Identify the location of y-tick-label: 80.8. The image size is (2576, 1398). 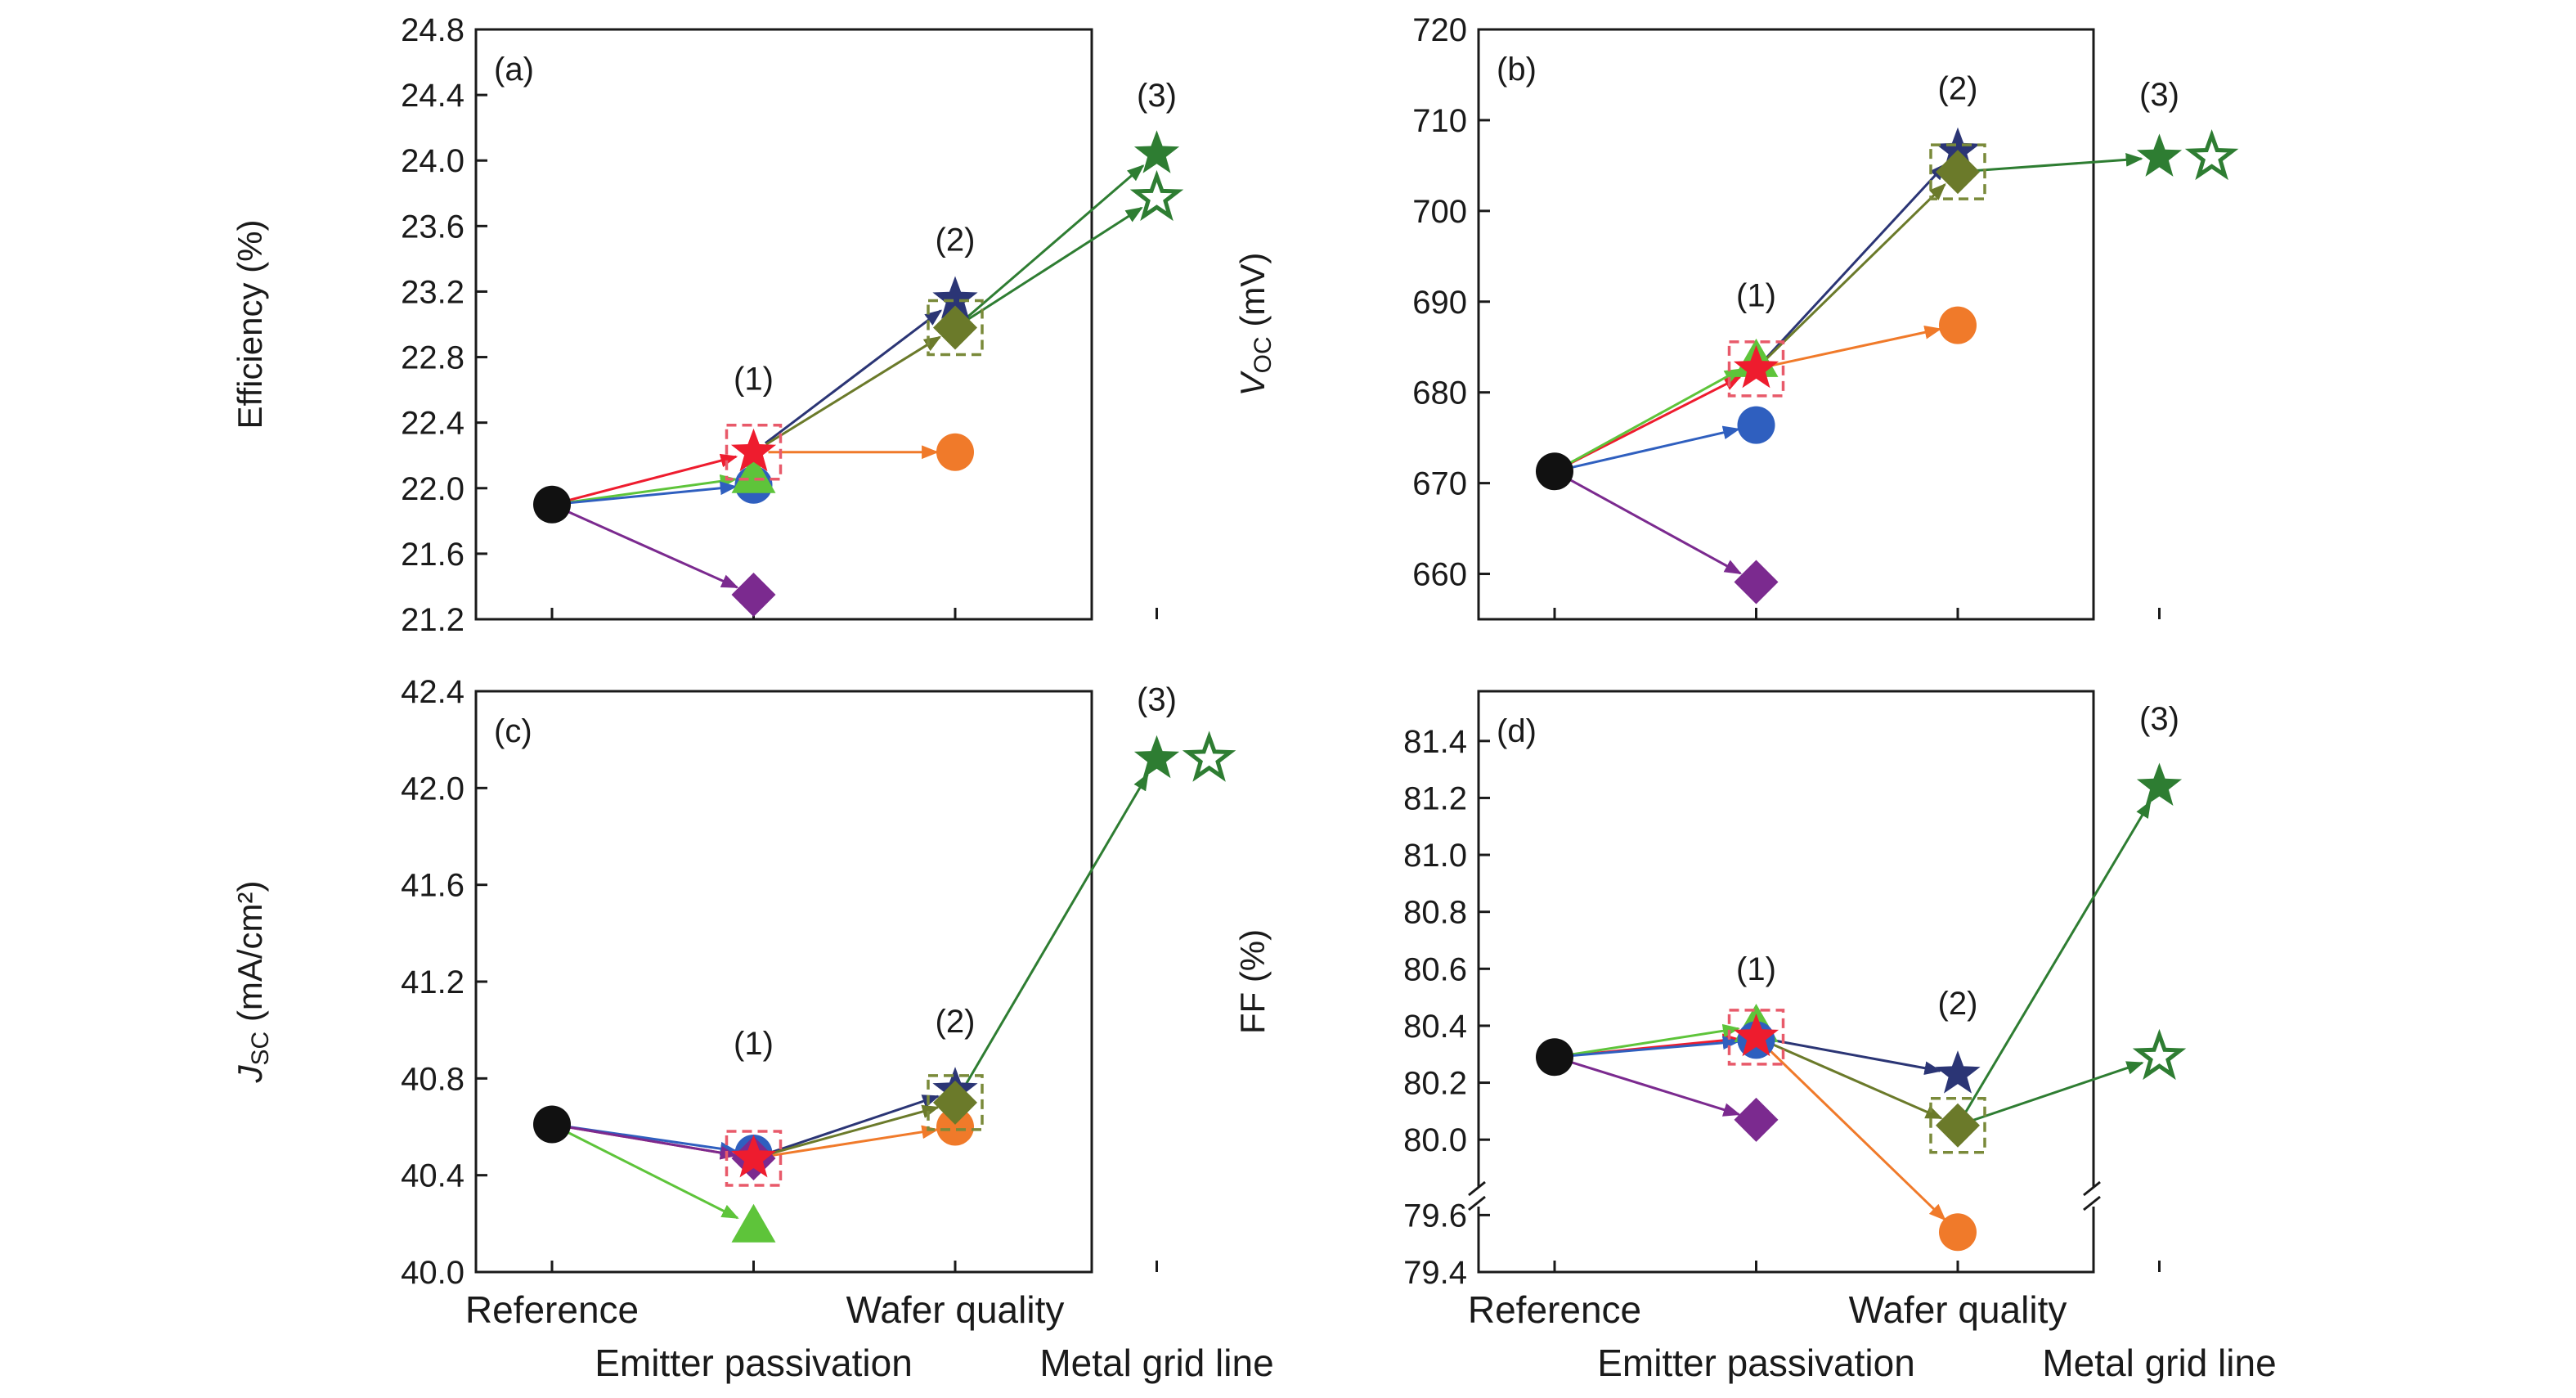
(1435, 913).